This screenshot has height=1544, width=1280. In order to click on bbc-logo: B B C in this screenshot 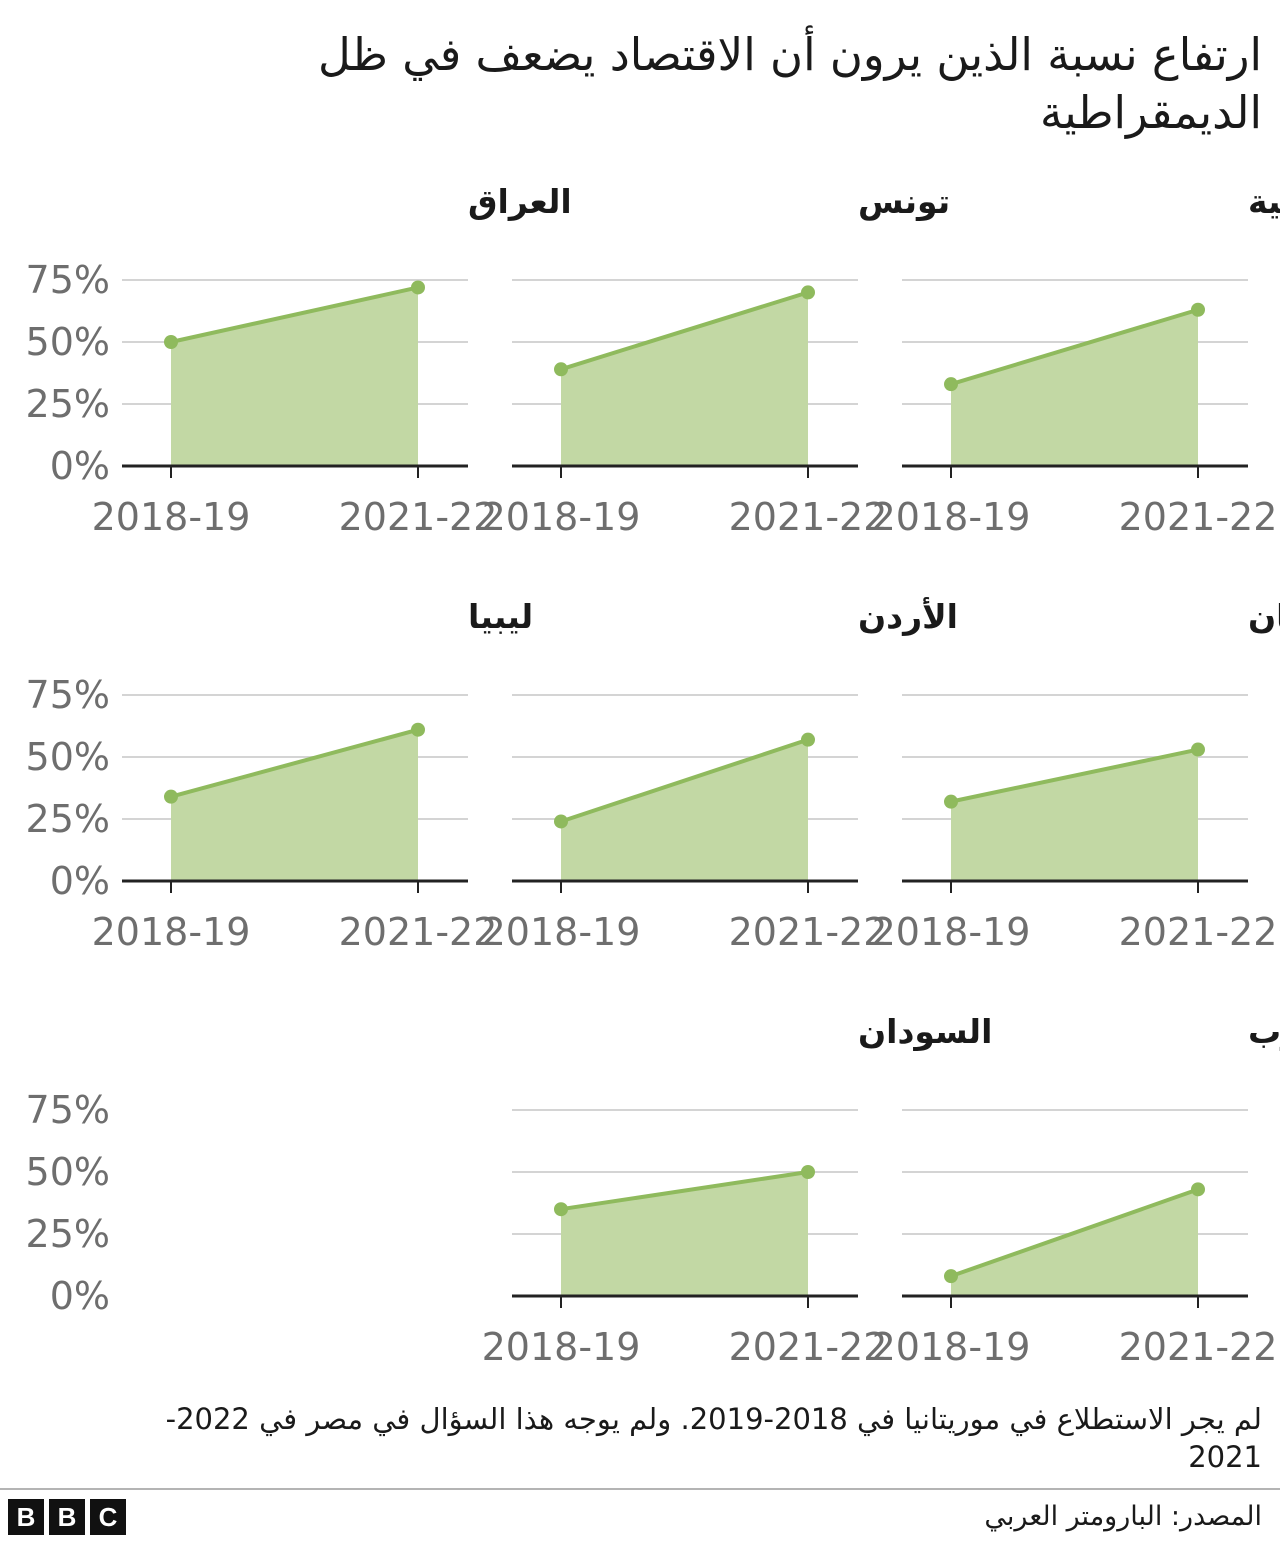, I will do `click(67, 1517)`.